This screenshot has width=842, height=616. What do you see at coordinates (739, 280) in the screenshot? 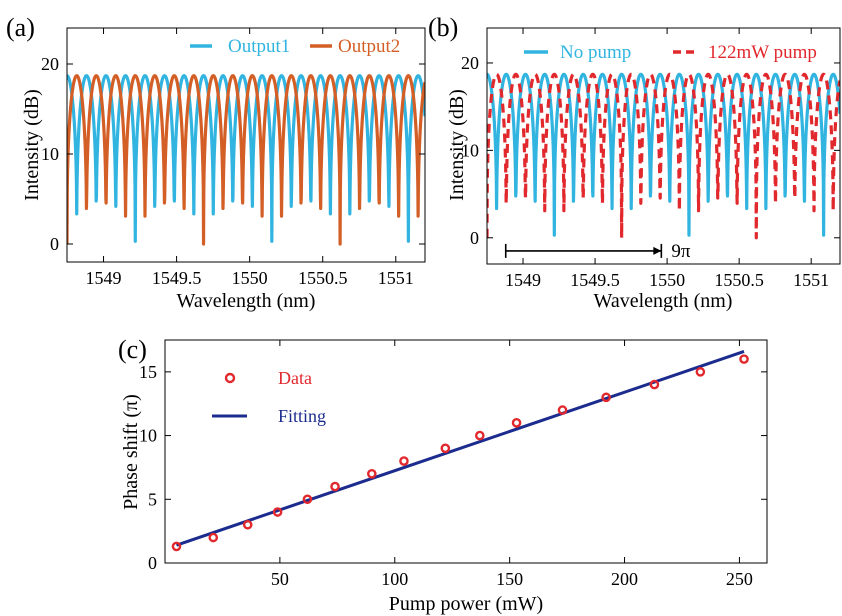
I see `b-xtick-label: 1550.5` at bounding box center [739, 280].